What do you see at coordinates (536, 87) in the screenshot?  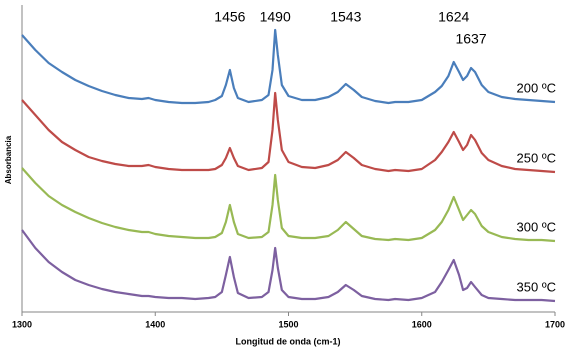 I see `series-label: 200 ºC` at bounding box center [536, 87].